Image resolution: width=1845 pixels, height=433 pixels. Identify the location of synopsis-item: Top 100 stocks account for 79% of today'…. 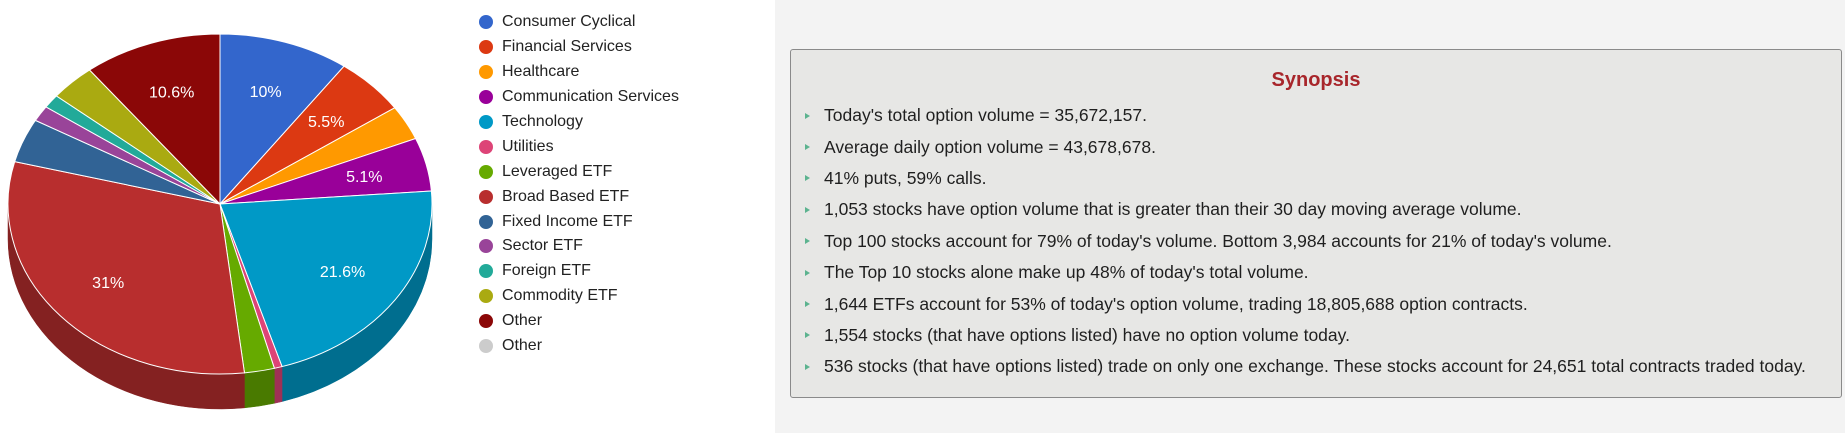
(1316, 241).